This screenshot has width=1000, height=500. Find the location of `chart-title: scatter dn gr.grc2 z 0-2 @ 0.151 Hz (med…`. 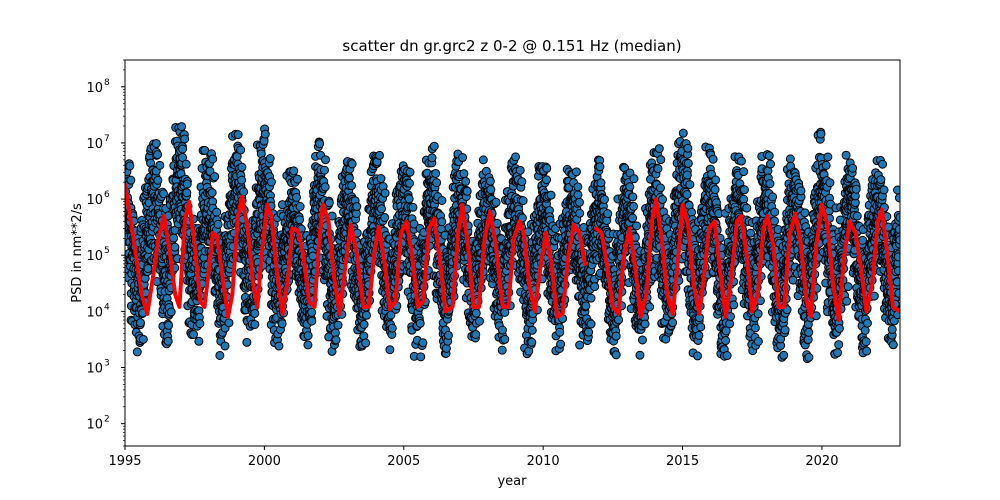

chart-title: scatter dn gr.grc2 z 0-2 @ 0.151 Hz (med… is located at coordinates (511, 46).